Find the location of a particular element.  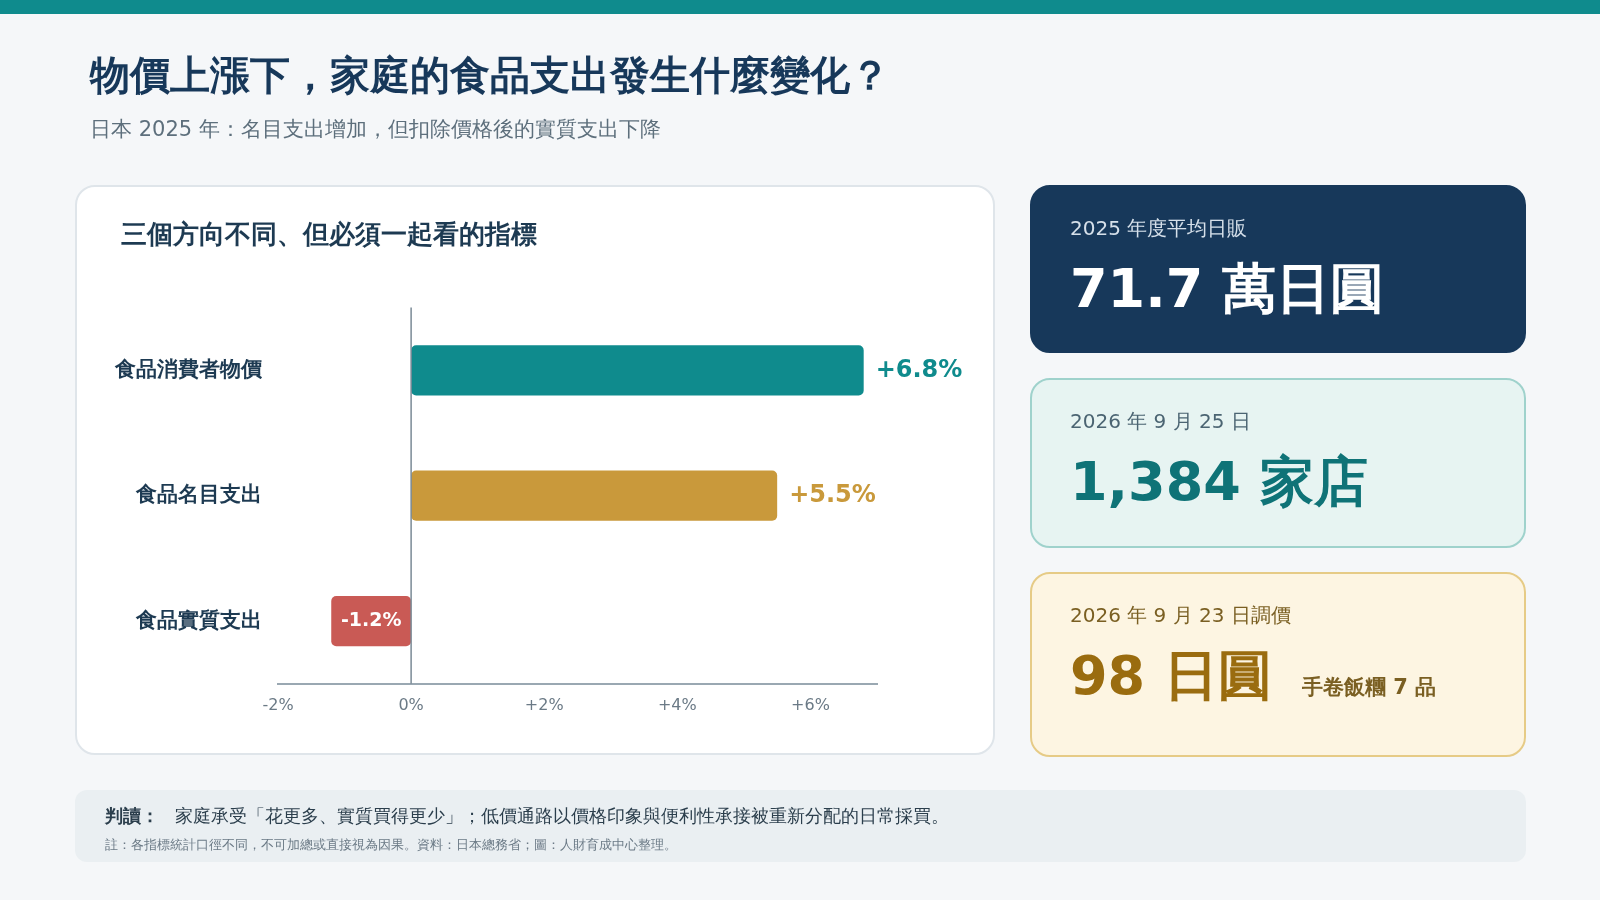

x-tick-label: +6% is located at coordinates (810, 704).